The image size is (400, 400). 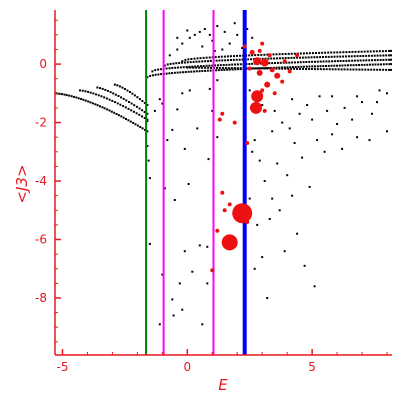 I want to click on y-tick-label: 0, so click(x=43, y=64).